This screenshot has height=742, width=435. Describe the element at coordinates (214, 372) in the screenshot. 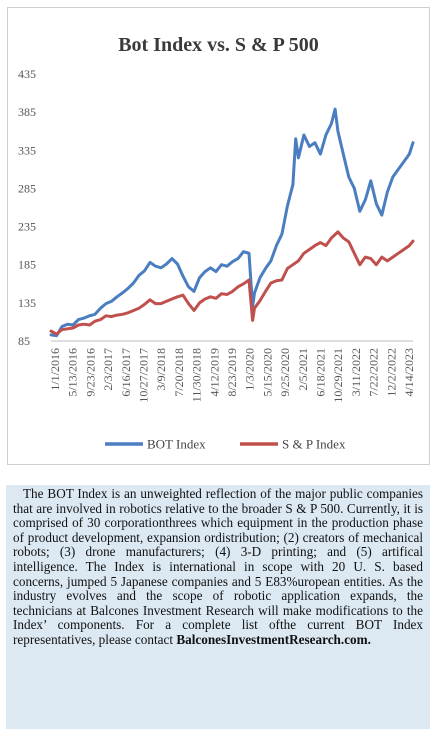

I see `x-tick-label: 4/12/2019` at that location.